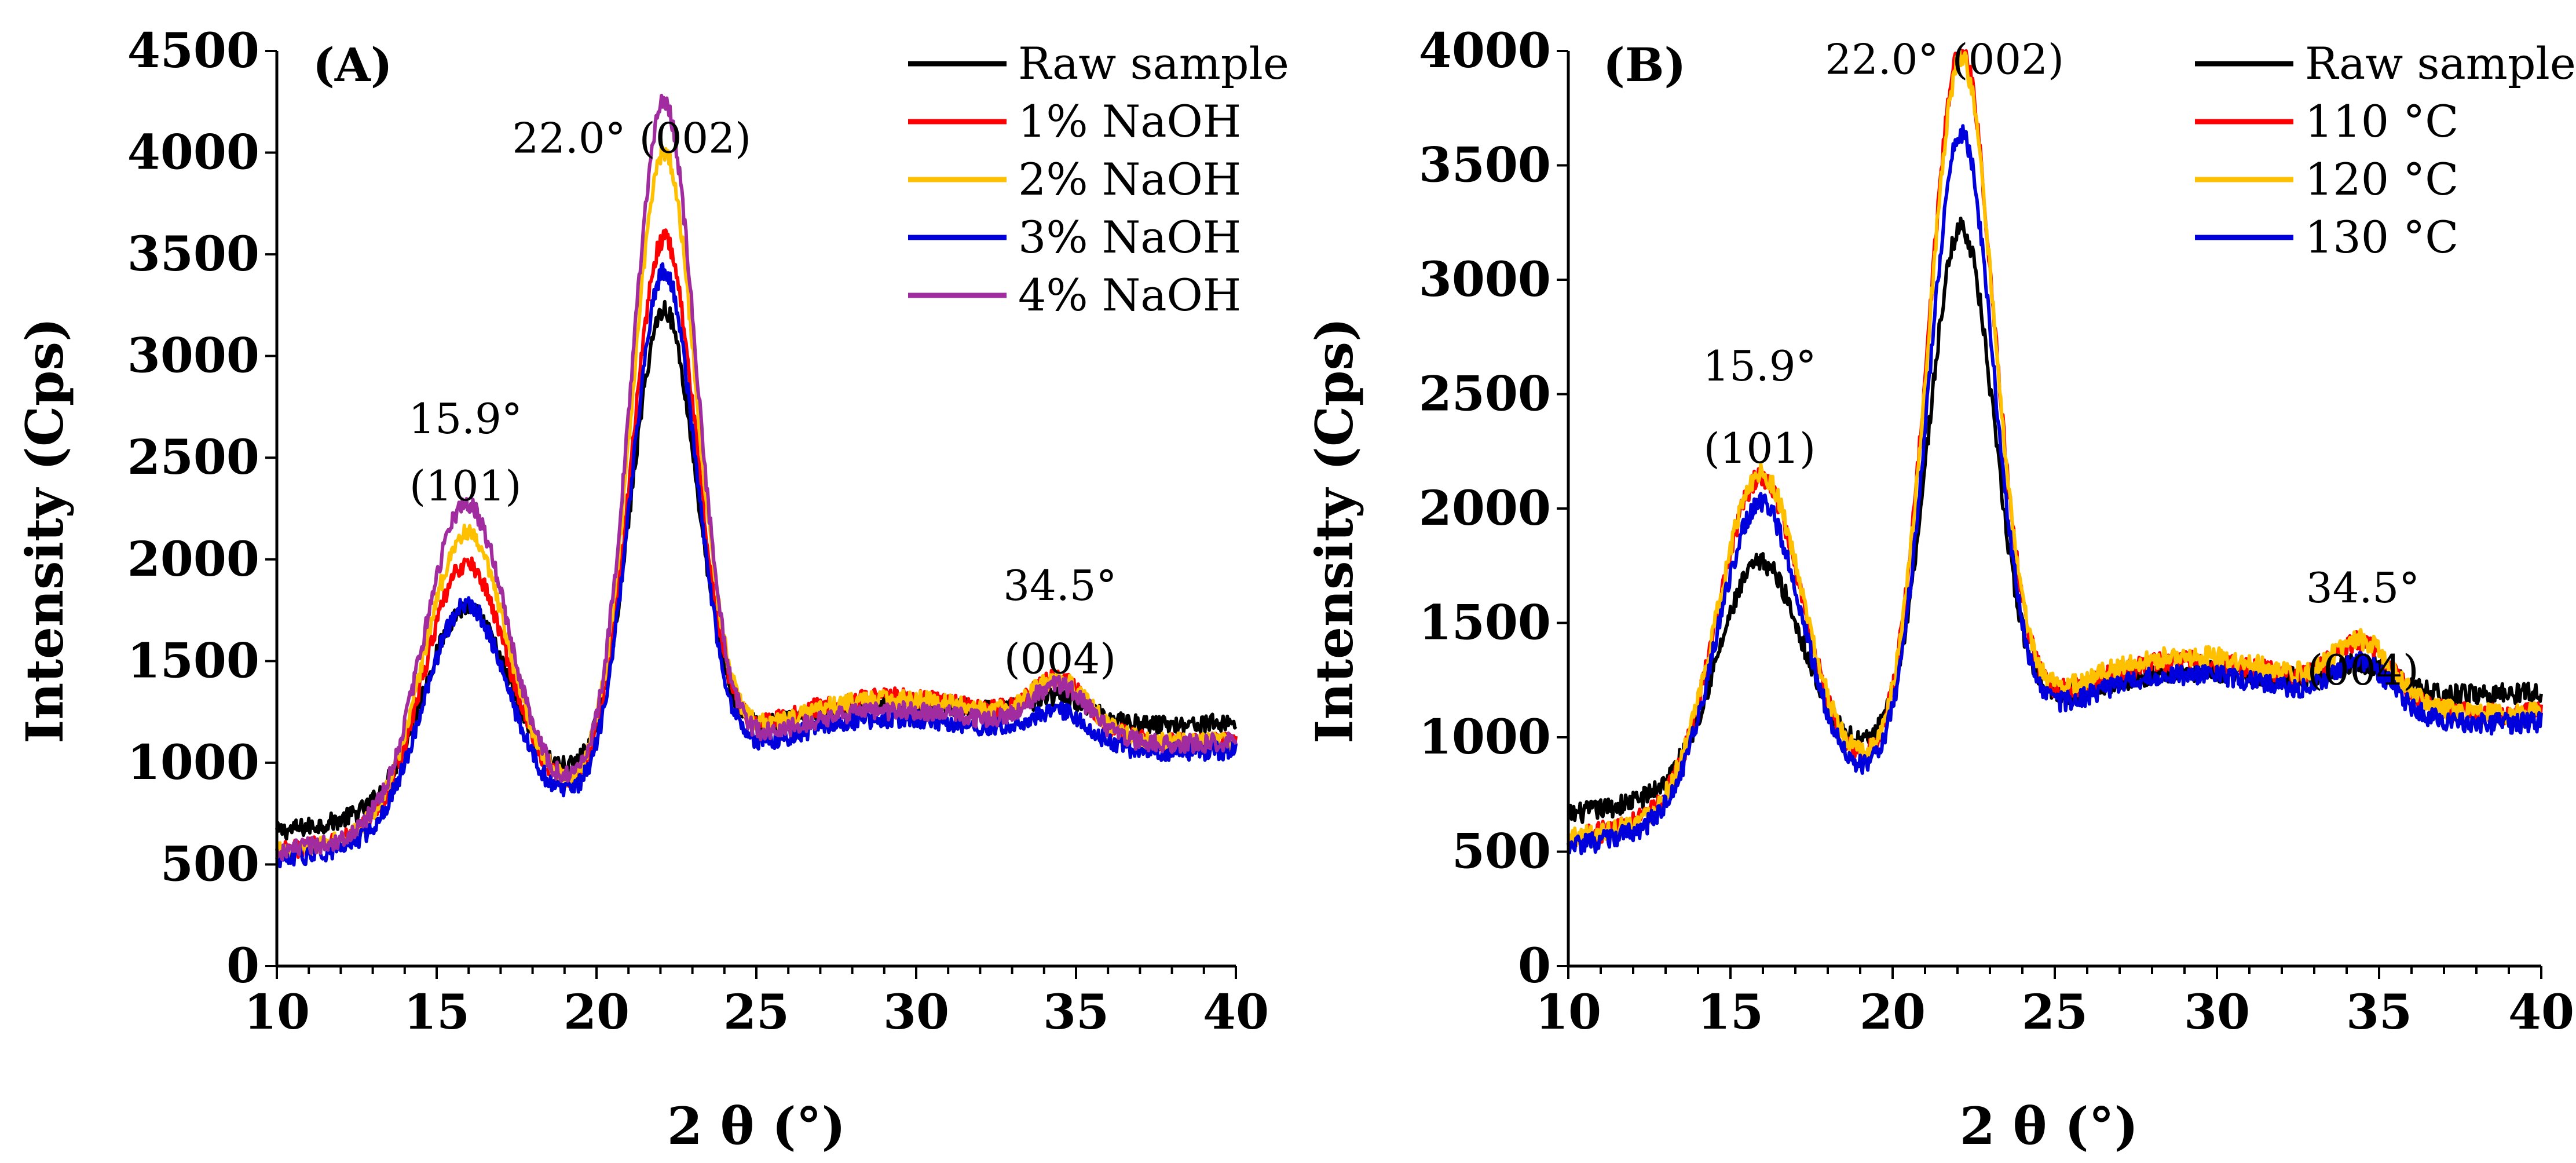 The image size is (2576, 1163). What do you see at coordinates (2381, 122) in the screenshot?
I see `legend-label: 110 °C` at bounding box center [2381, 122].